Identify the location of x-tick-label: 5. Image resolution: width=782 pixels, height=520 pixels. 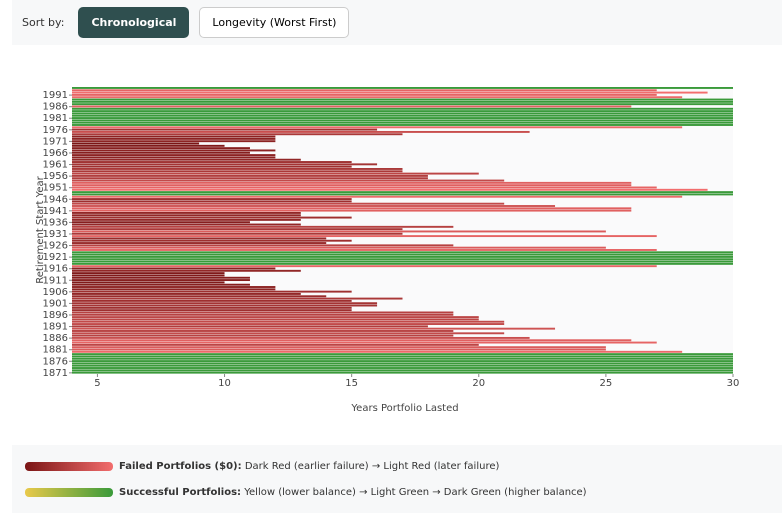
(97, 383).